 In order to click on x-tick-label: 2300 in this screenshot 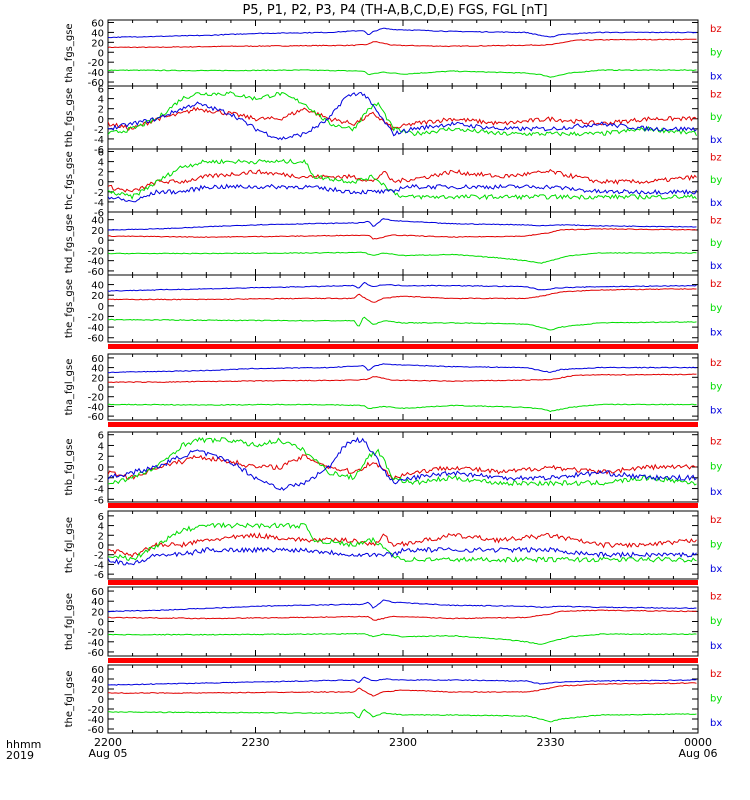, I will do `click(403, 742)`.